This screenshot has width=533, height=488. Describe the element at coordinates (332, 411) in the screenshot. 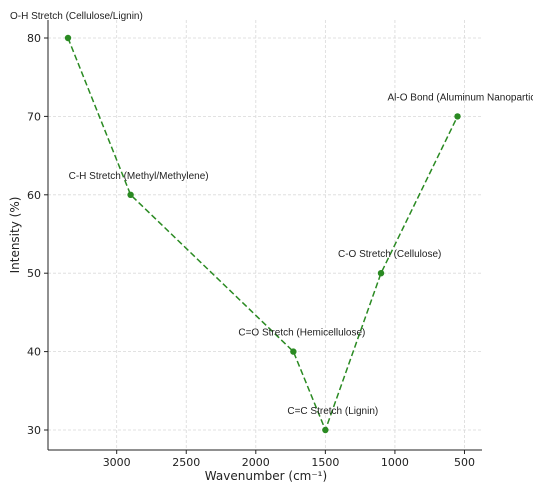

I see `point-annotation: C=C Stretch (Lignin)` at that location.